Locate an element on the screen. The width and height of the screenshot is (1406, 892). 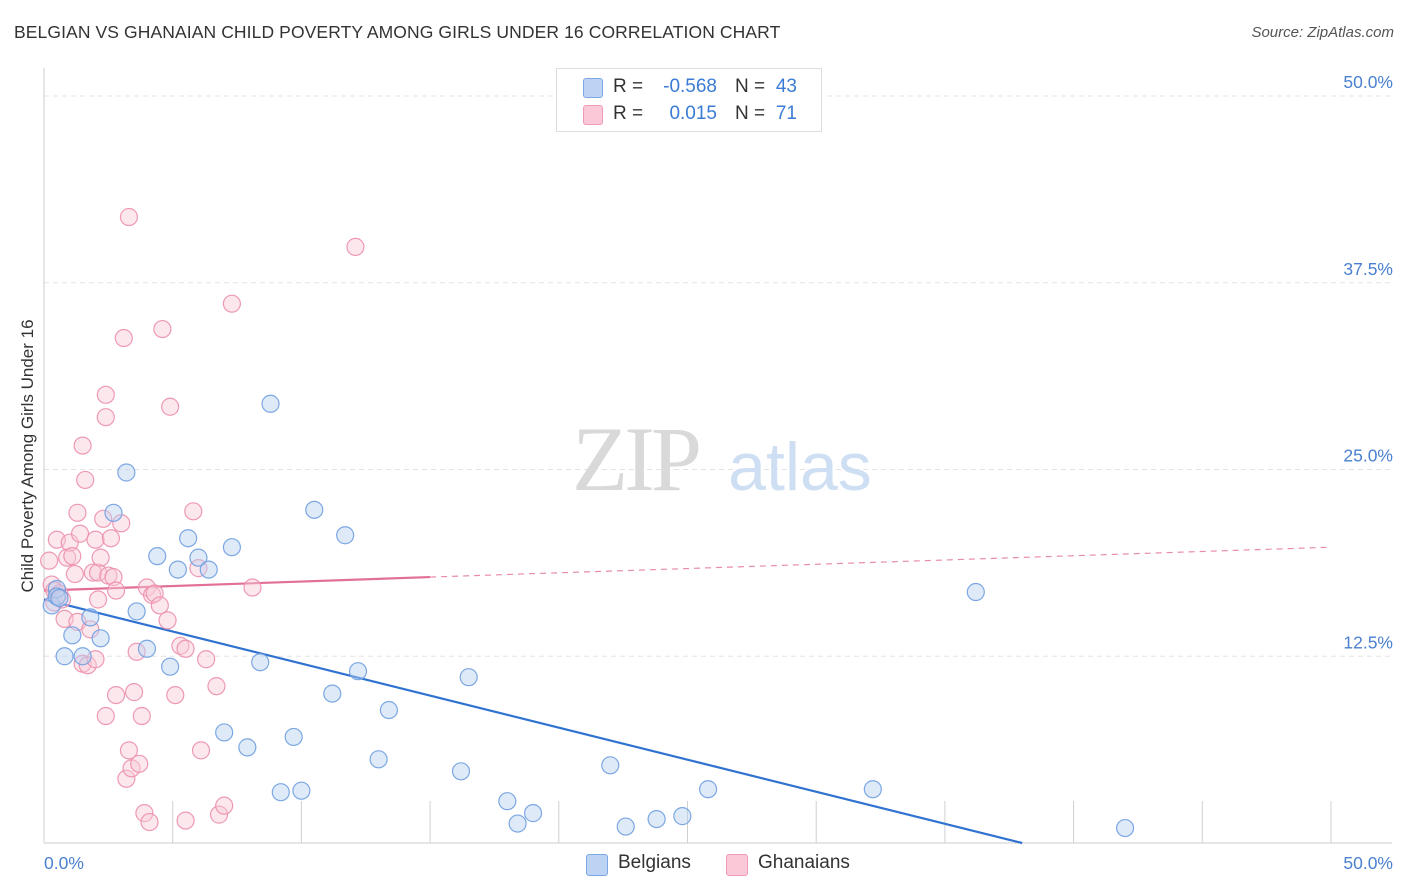
legend-n-value-belgians: 43 is located at coordinates (786, 86).